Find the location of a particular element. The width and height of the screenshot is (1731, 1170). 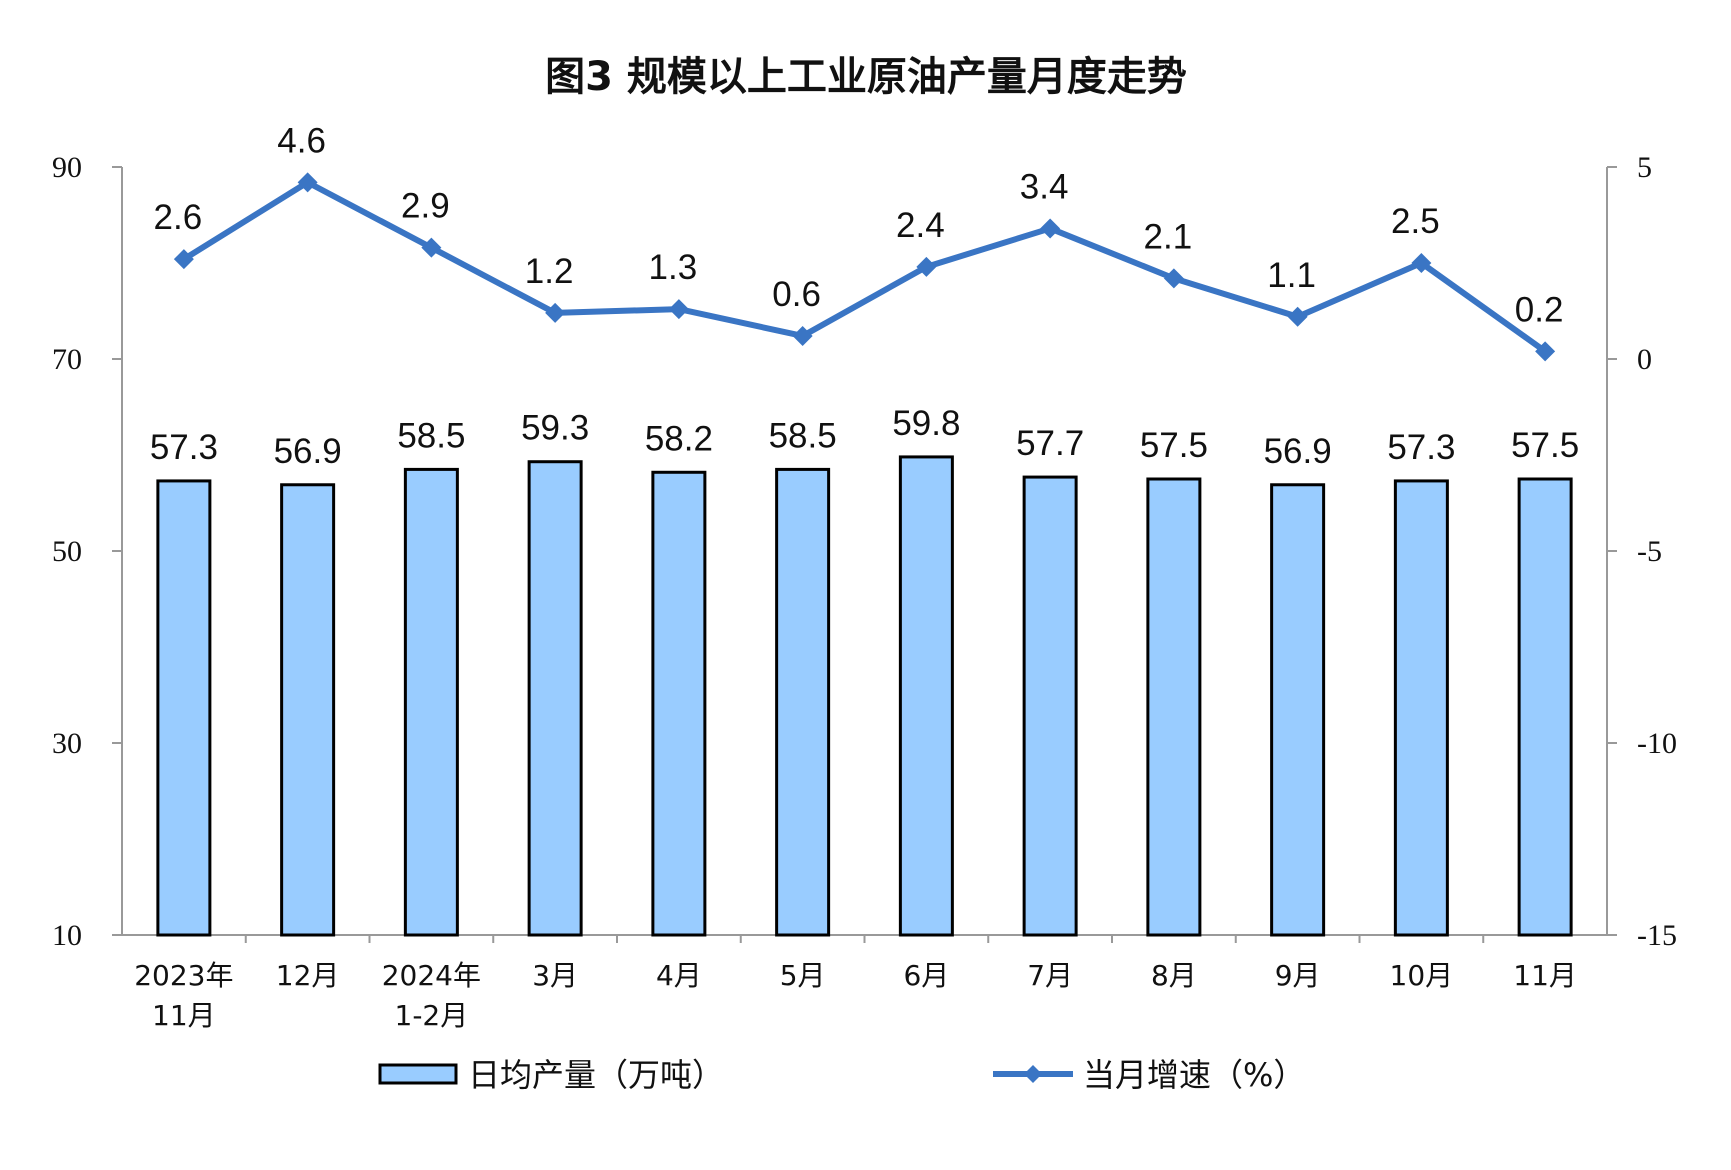

left-tick-label: 90 is located at coordinates (67, 167).